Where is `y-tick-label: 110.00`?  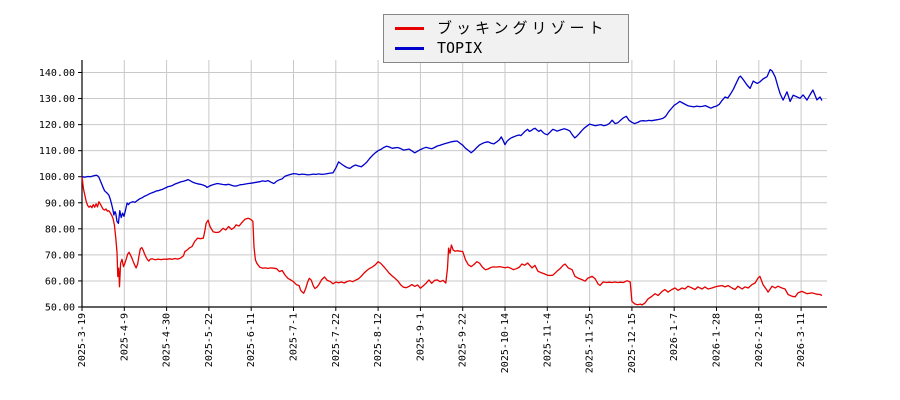
y-tick-label: 110.00 is located at coordinates (57, 151).